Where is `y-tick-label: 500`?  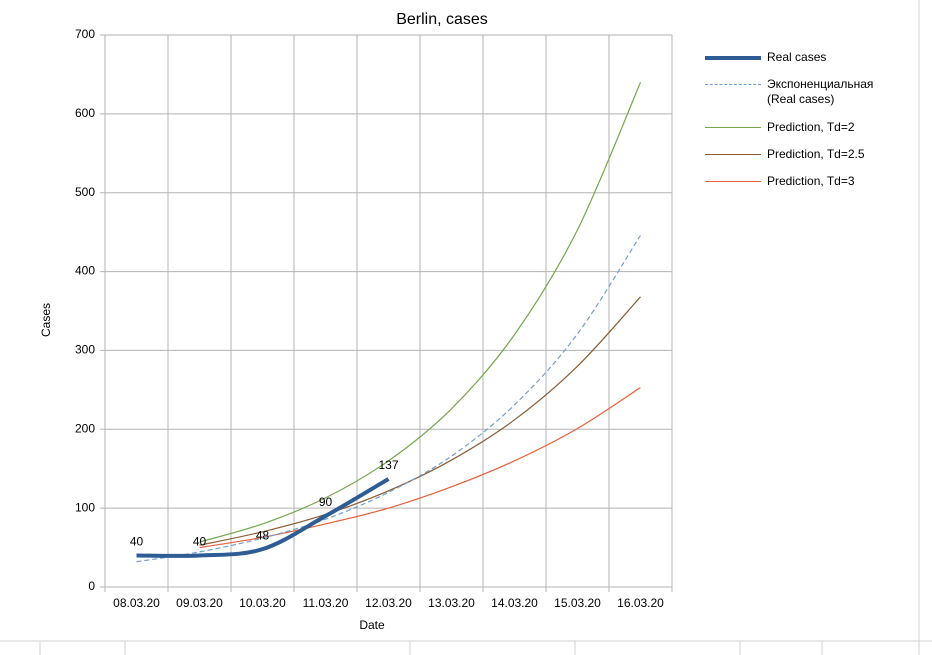 y-tick-label: 500 is located at coordinates (85, 192).